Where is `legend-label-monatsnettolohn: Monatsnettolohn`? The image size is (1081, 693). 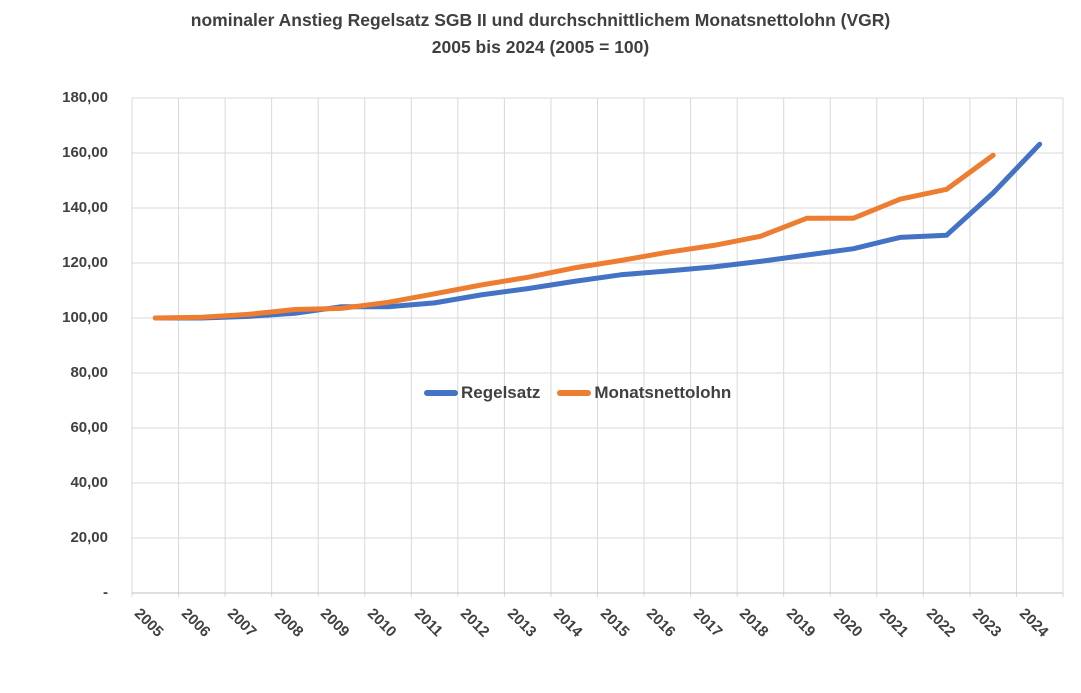
legend-label-monatsnettolohn: Monatsnettolohn is located at coordinates (663, 392).